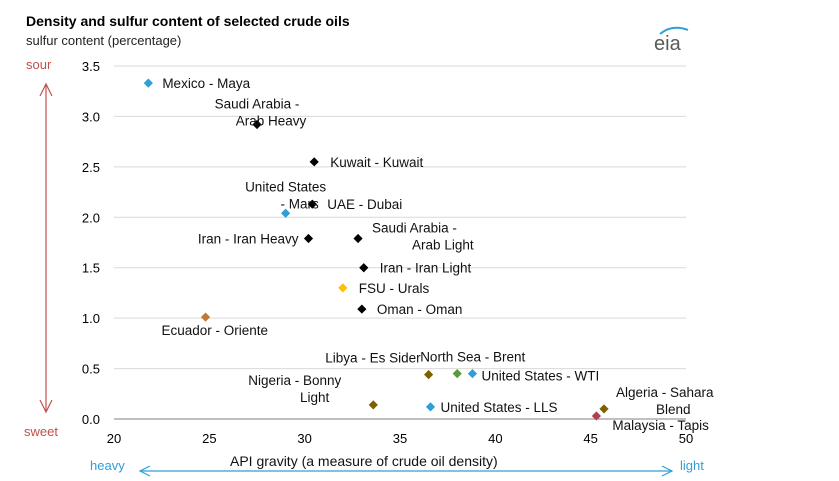 The image size is (839, 481). What do you see at coordinates (103, 40) in the screenshot?
I see `y-axis-label: sulfur content (percentage)` at bounding box center [103, 40].